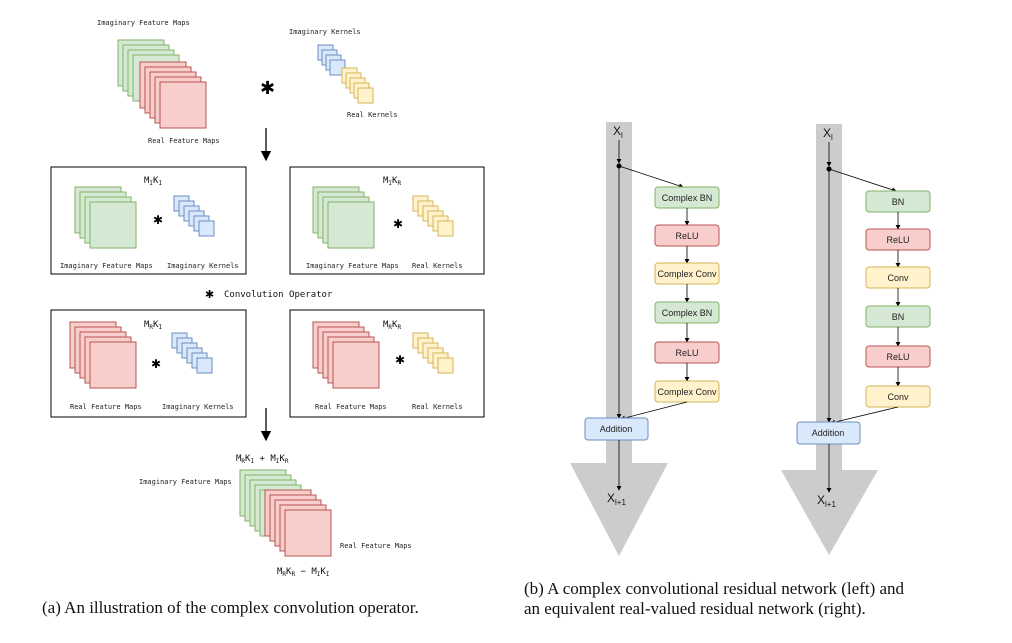  I want to click on real-conv-node-2-label: Conv, so click(898, 397).